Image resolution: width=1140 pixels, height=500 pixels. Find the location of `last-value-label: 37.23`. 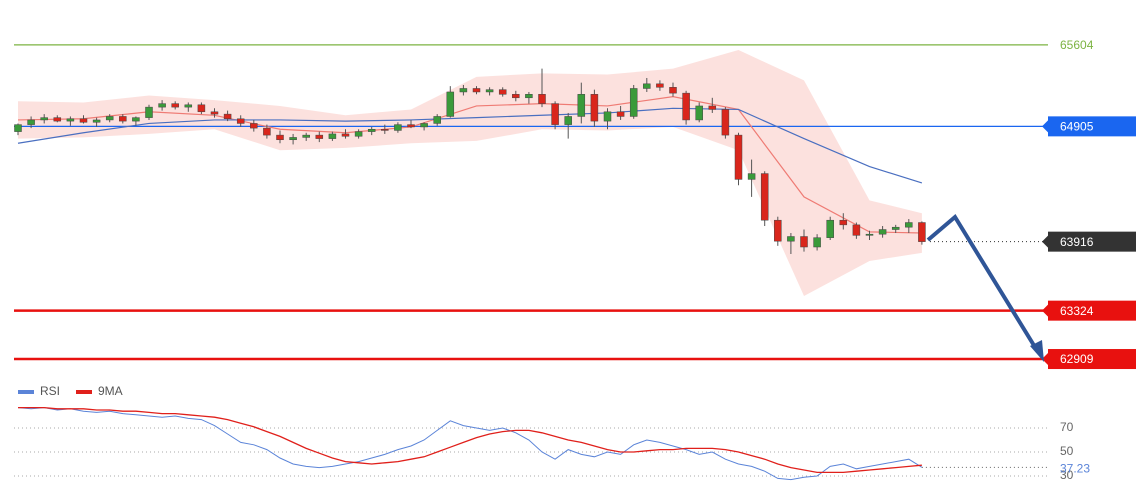

last-value-label: 37.23 is located at coordinates (1075, 468).